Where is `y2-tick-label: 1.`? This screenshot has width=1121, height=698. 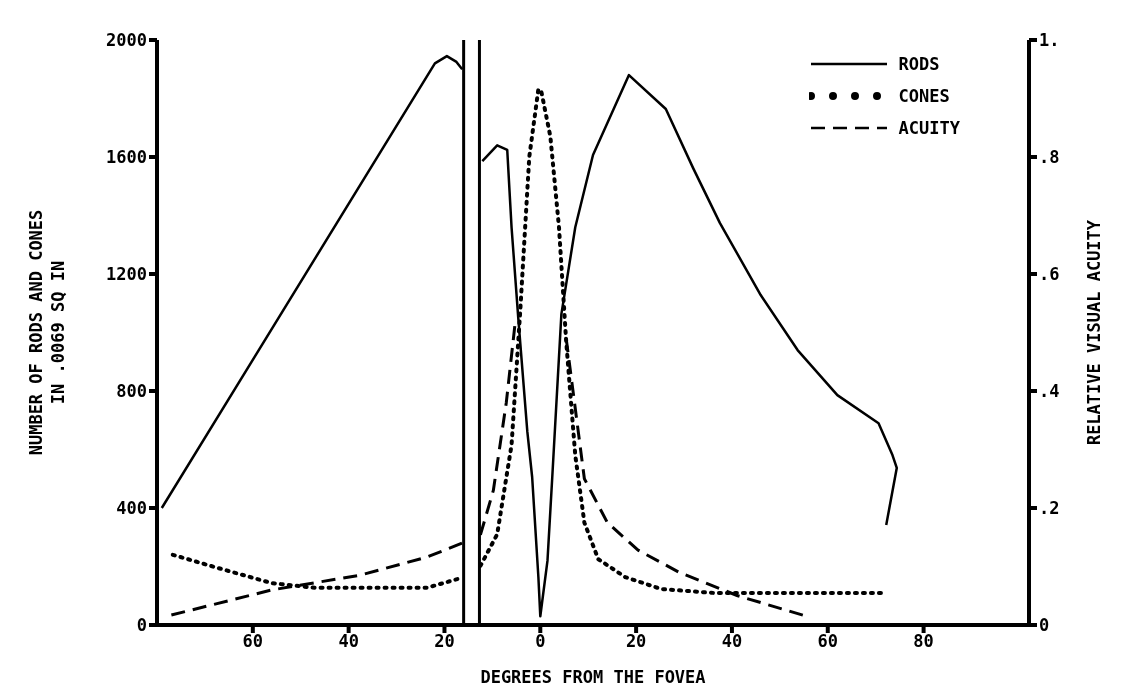
y2-tick-label: 1. is located at coordinates (1049, 40).